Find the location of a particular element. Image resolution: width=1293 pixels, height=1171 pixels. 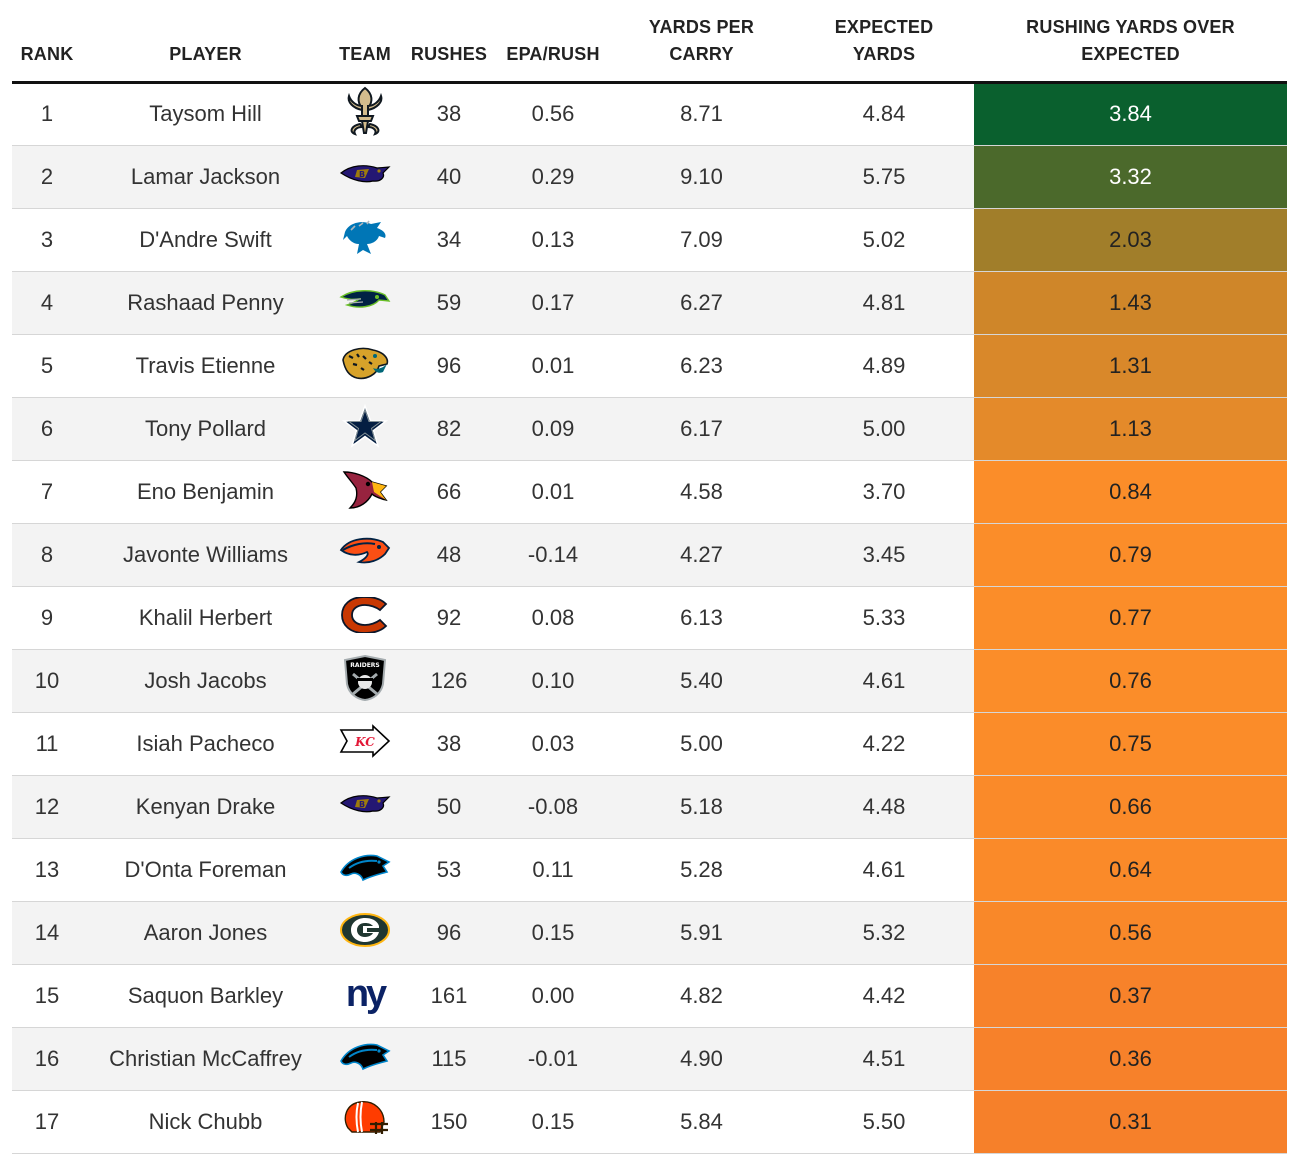

rank-cell: 17 is located at coordinates (47, 1122).